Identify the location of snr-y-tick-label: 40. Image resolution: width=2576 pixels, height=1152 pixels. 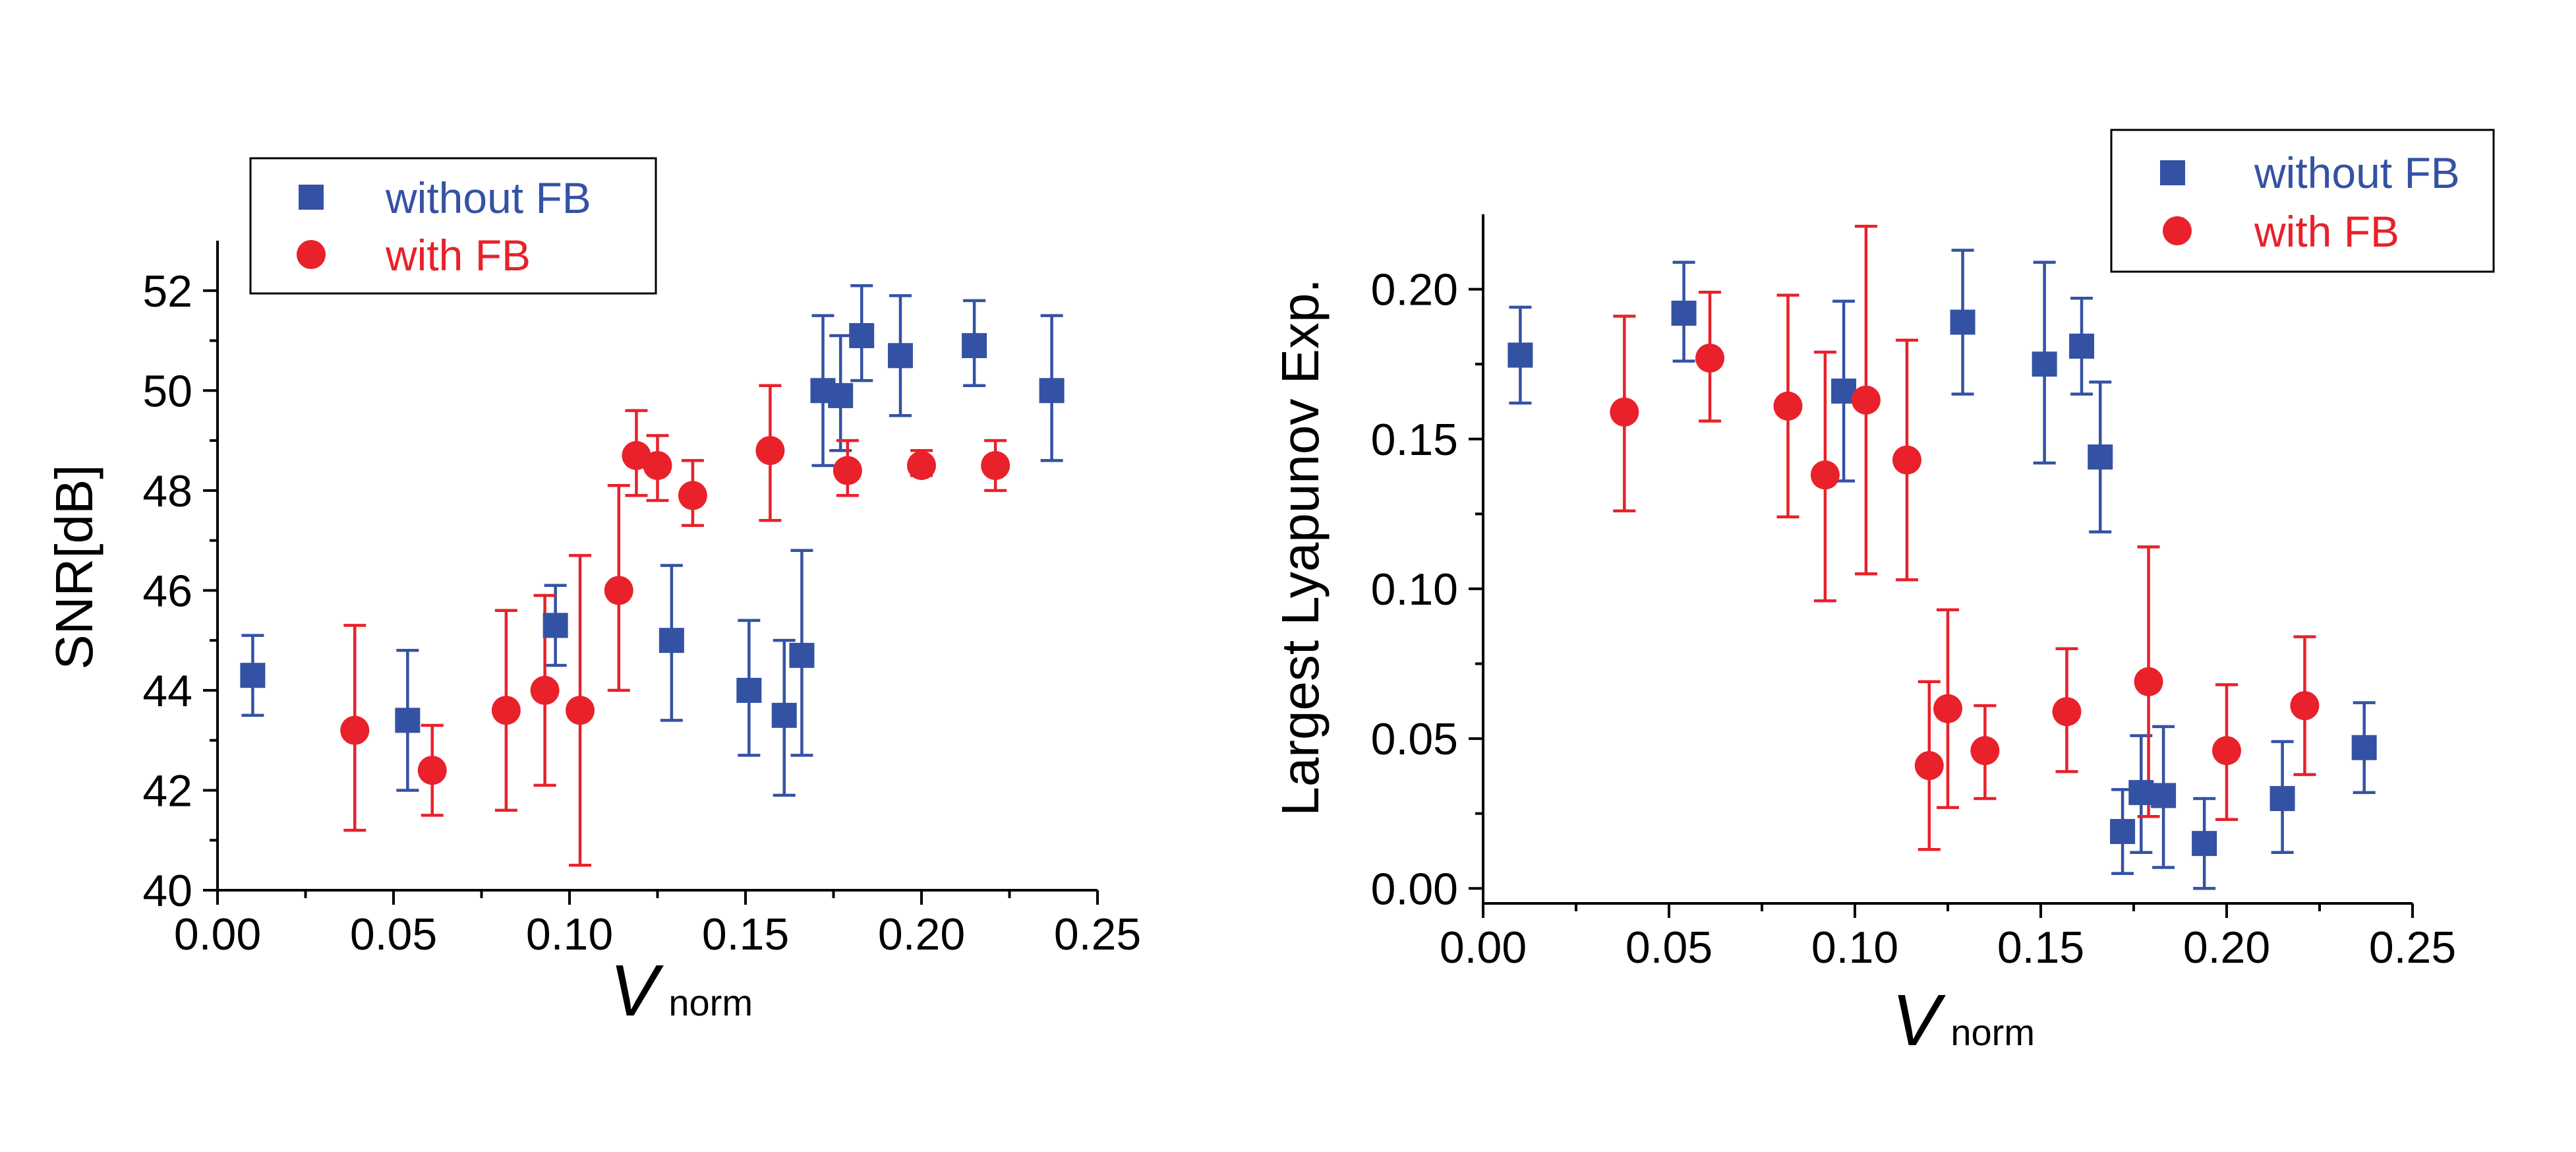
(167, 891).